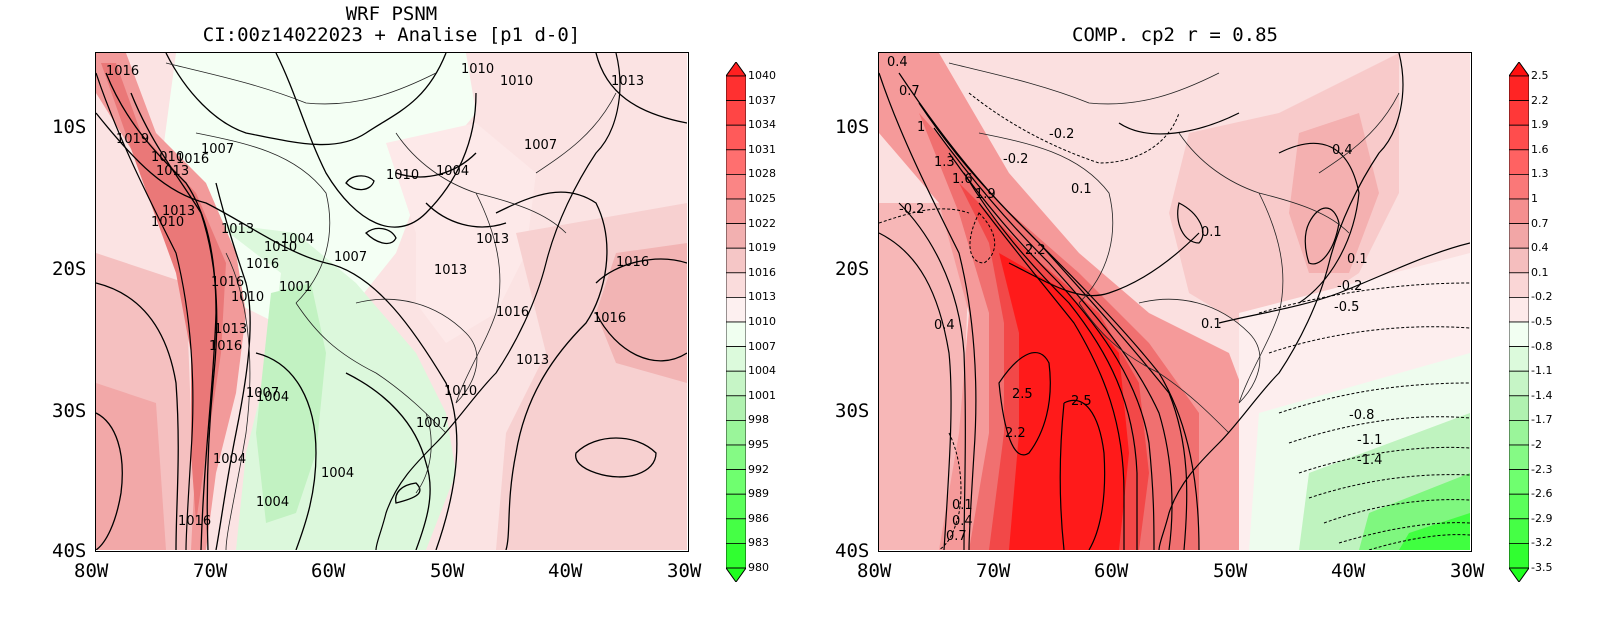  What do you see at coordinates (1536, 444) in the screenshot?
I see `right-colorbar-label: -2` at bounding box center [1536, 444].